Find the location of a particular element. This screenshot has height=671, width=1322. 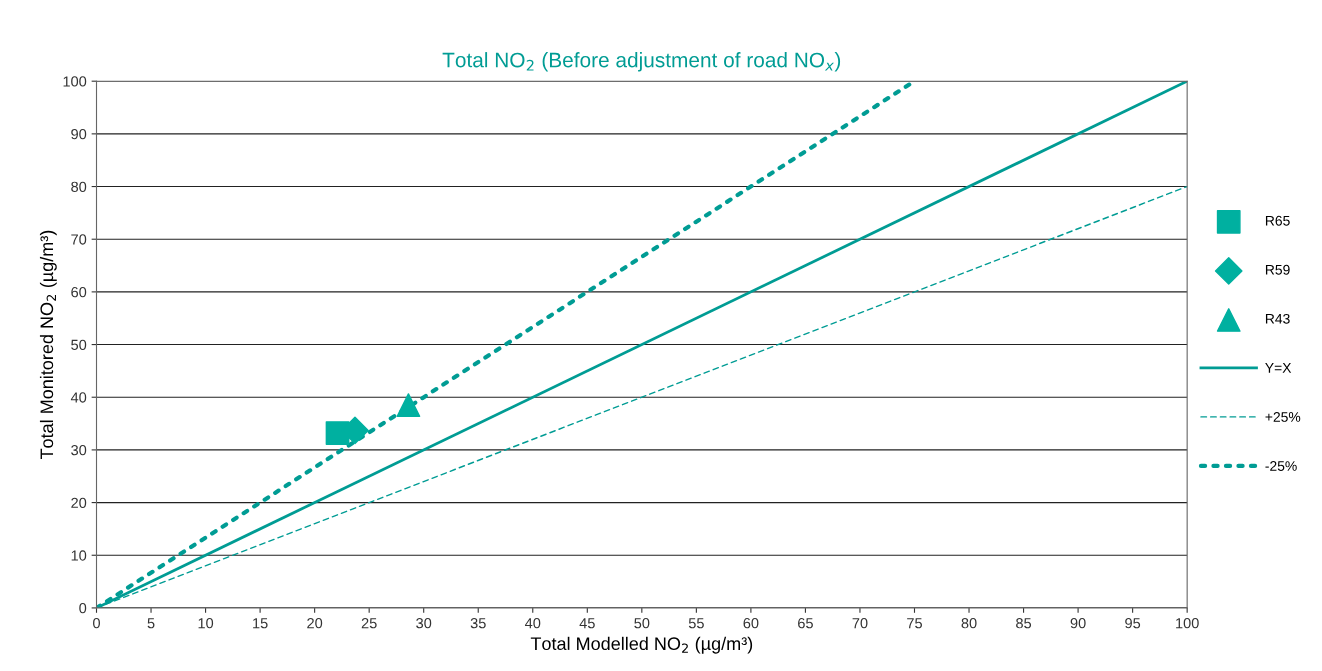

y-tick-label: 70 is located at coordinates (79, 239).